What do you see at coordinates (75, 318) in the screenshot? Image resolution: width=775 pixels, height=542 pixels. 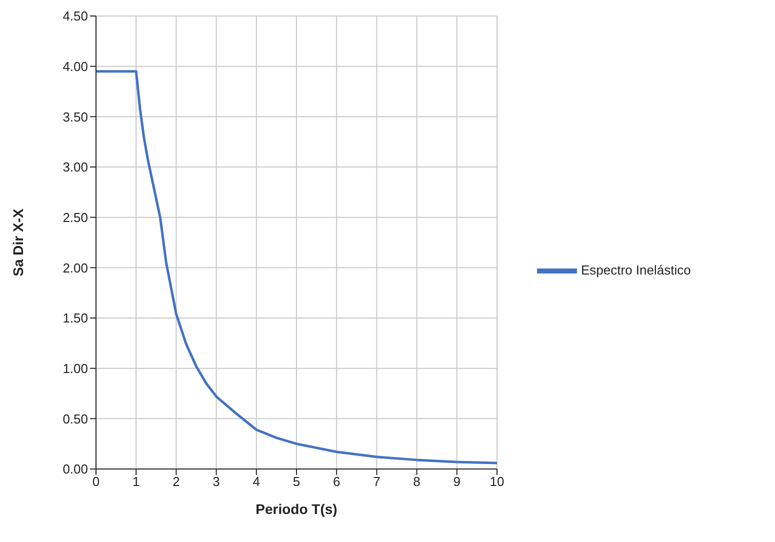 I see `y-tick-label: 1.50` at bounding box center [75, 318].